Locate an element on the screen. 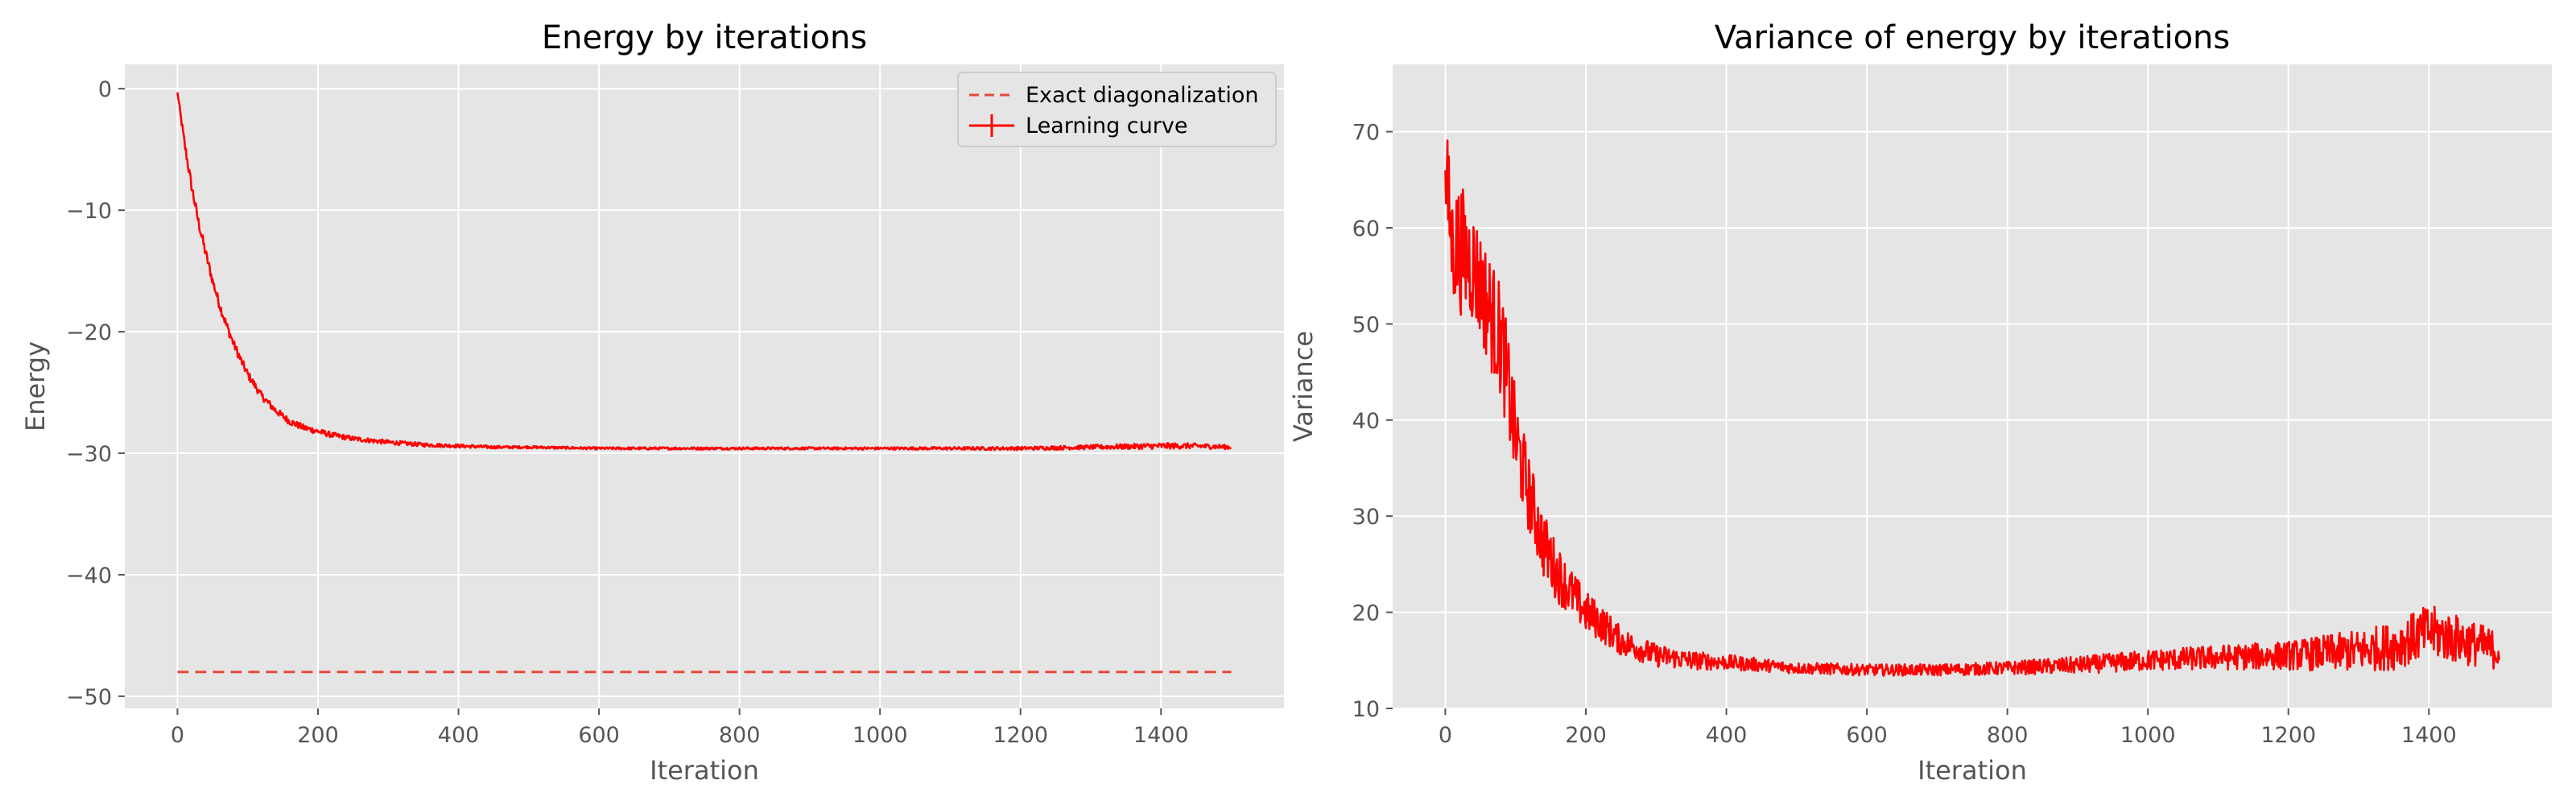  variance-chart-title: Variance of energy by iterations is located at coordinates (1972, 37).